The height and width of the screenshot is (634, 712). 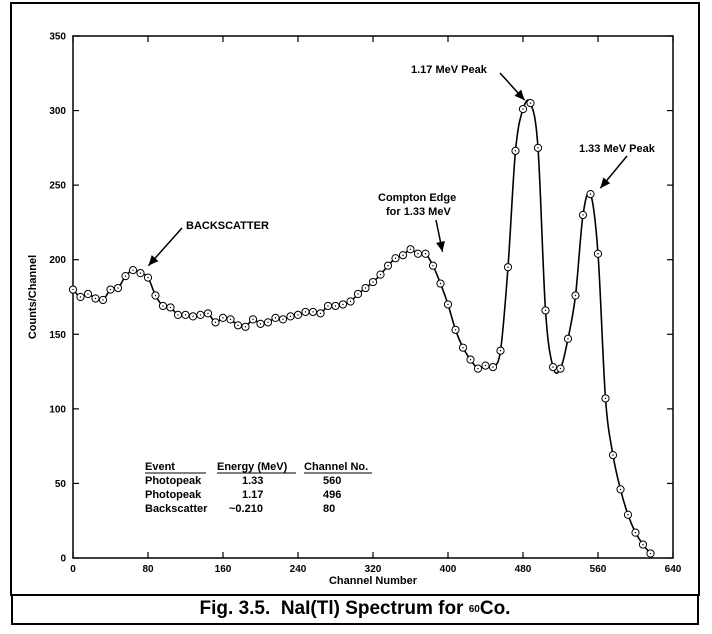 What do you see at coordinates (329, 509) in the screenshot?
I see `table-row-3-channel: 80` at bounding box center [329, 509].